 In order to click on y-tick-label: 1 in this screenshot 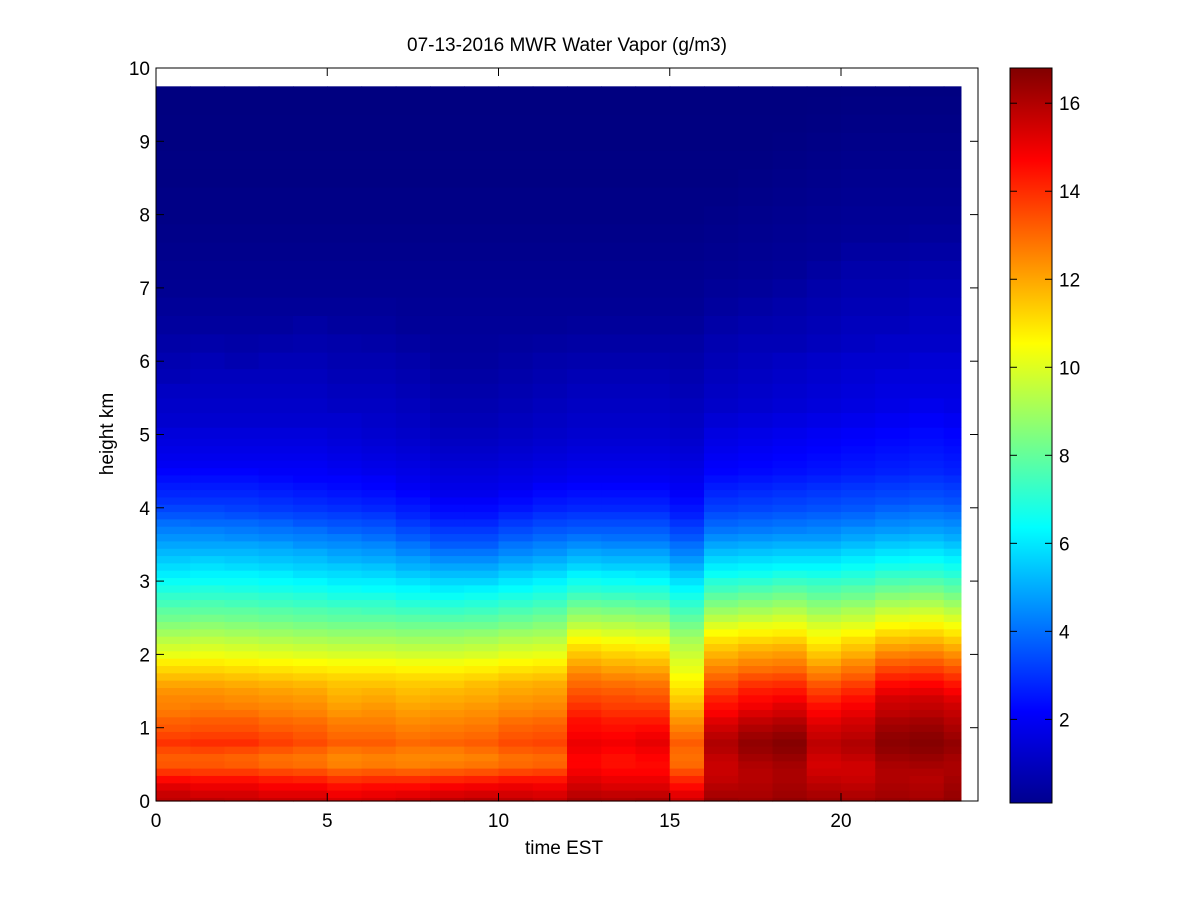, I will do `click(144, 729)`.